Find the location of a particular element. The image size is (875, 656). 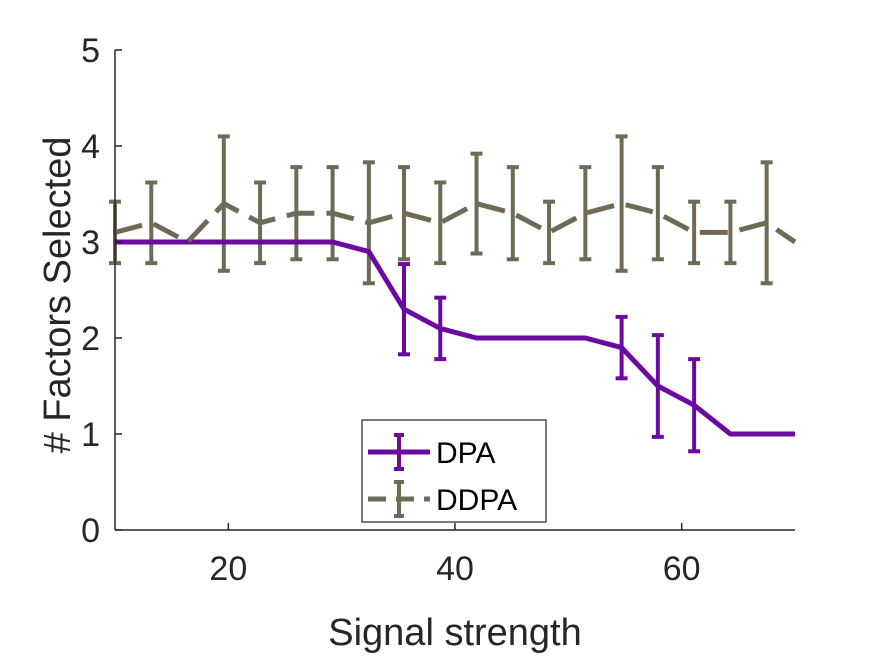

legend: DPA DDPA is located at coordinates (454, 471).